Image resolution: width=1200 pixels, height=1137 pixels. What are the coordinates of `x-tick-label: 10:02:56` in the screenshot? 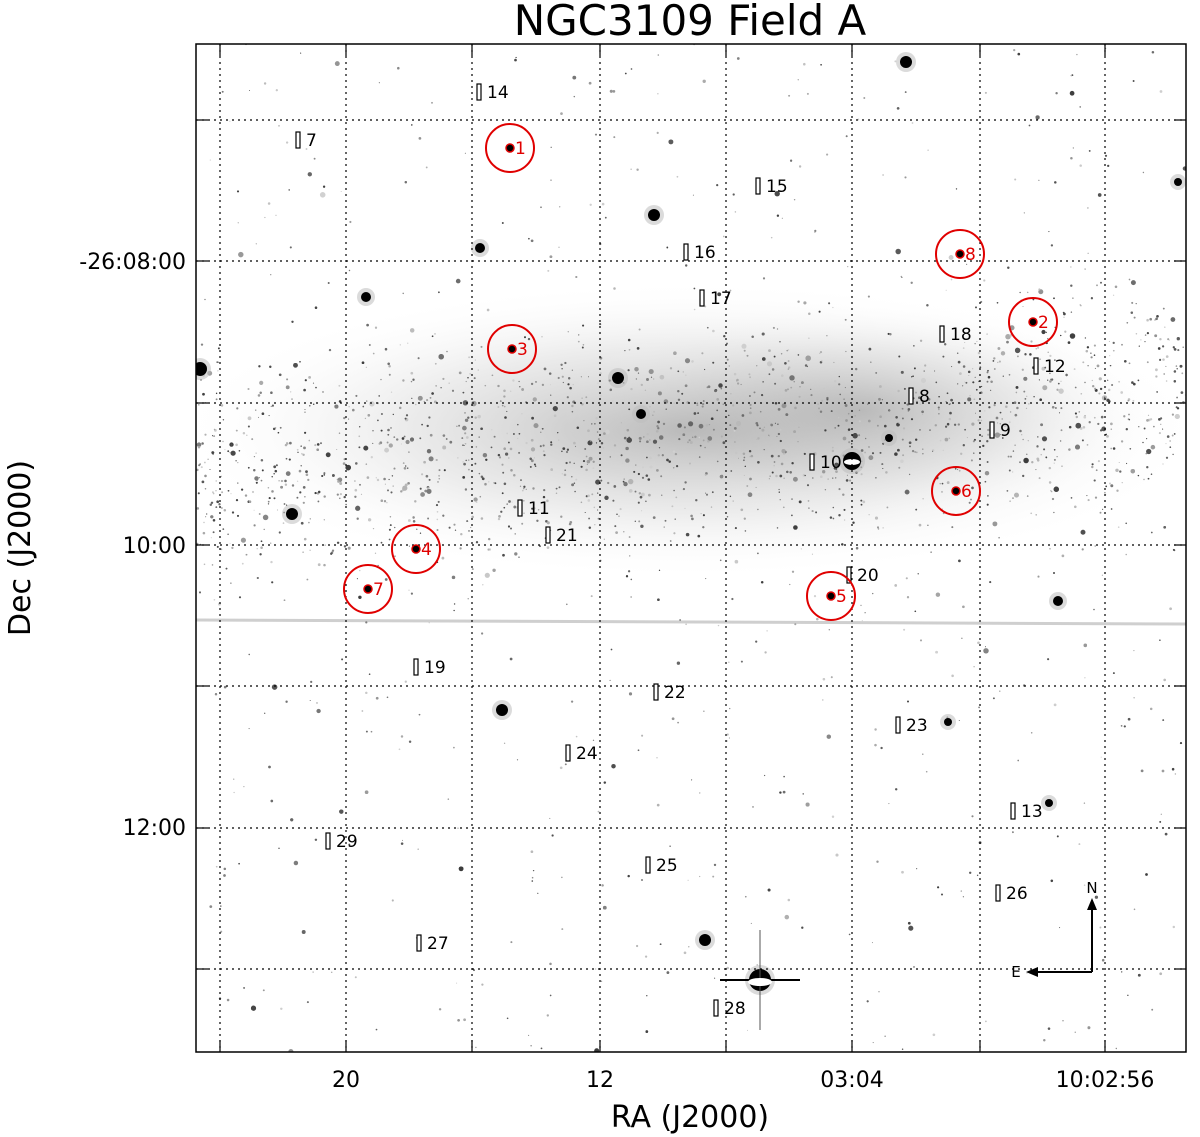 It's located at (1105, 1080).